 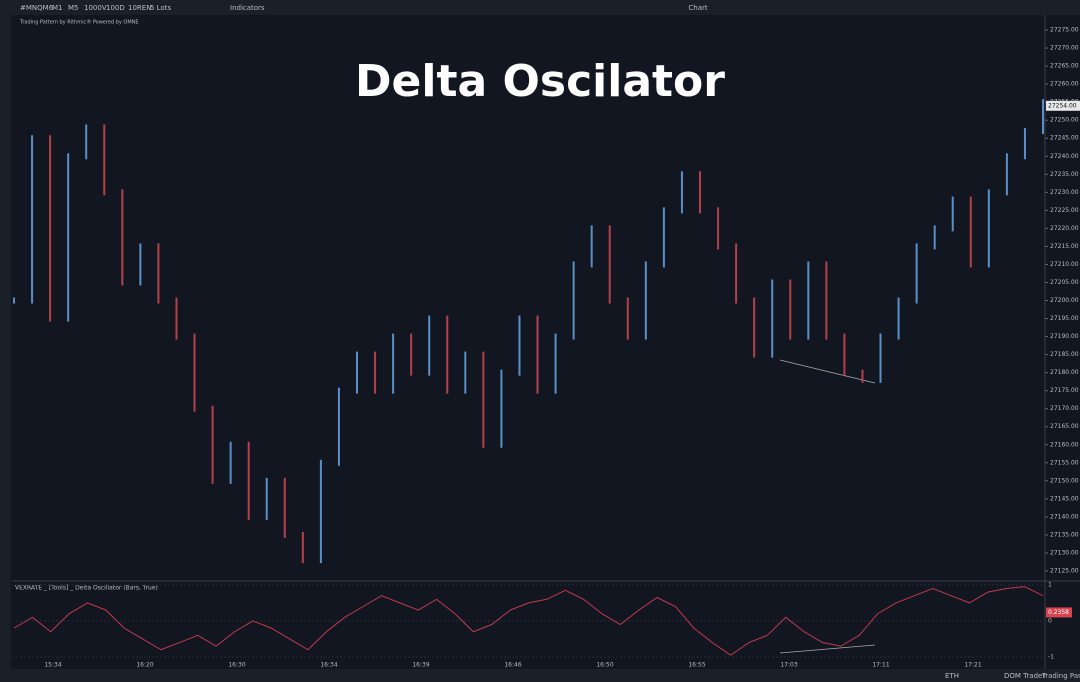 What do you see at coordinates (1064, 516) in the screenshot?
I see `y-tick-label: 27140.00` at bounding box center [1064, 516].